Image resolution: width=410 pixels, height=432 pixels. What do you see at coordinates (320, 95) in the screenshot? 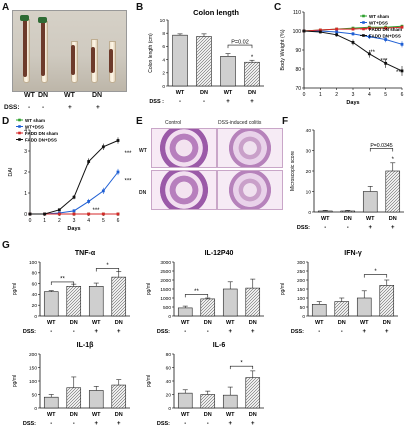
I see `x-tick-label: 1` at bounding box center [320, 95].